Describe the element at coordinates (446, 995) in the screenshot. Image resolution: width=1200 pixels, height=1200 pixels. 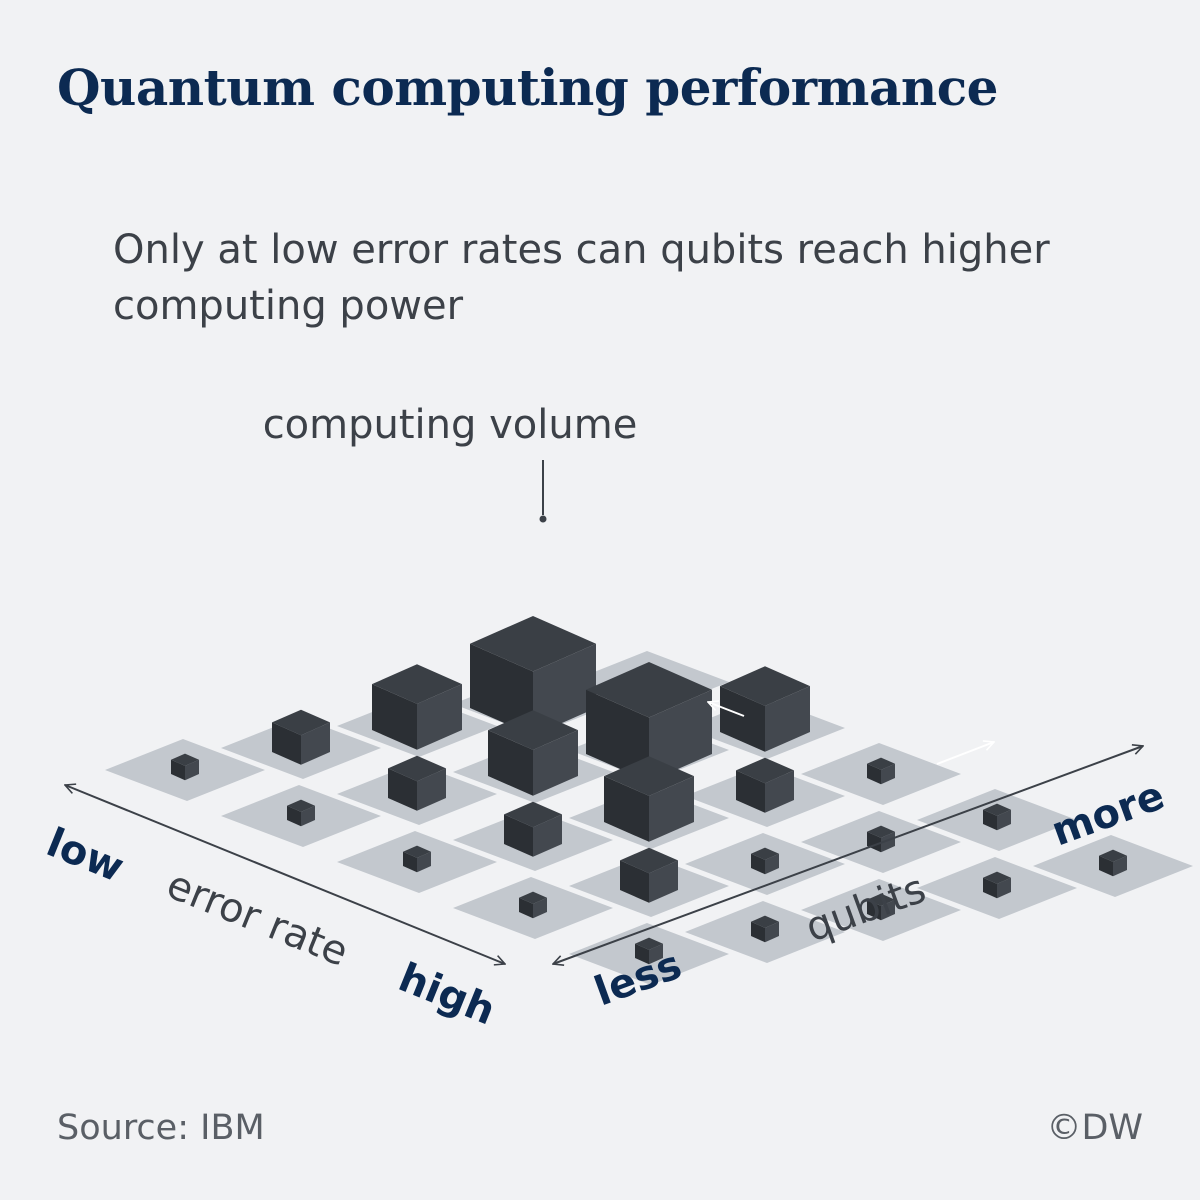
I see `error-rate-high-label: high` at that location.